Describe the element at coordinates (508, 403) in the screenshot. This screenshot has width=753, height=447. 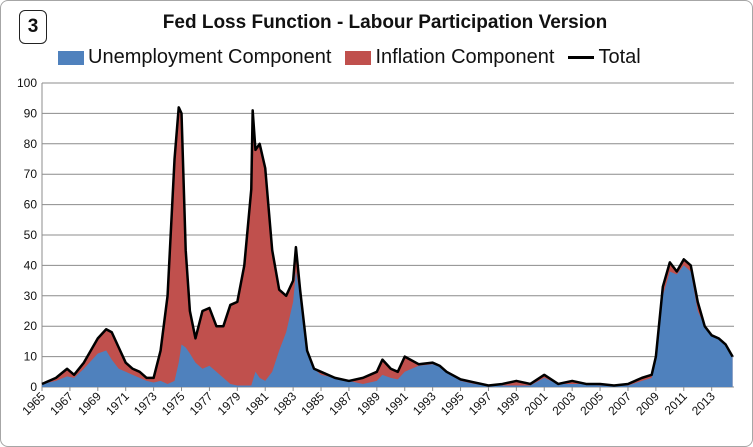
I see `x-tick-label: 1999` at that location.